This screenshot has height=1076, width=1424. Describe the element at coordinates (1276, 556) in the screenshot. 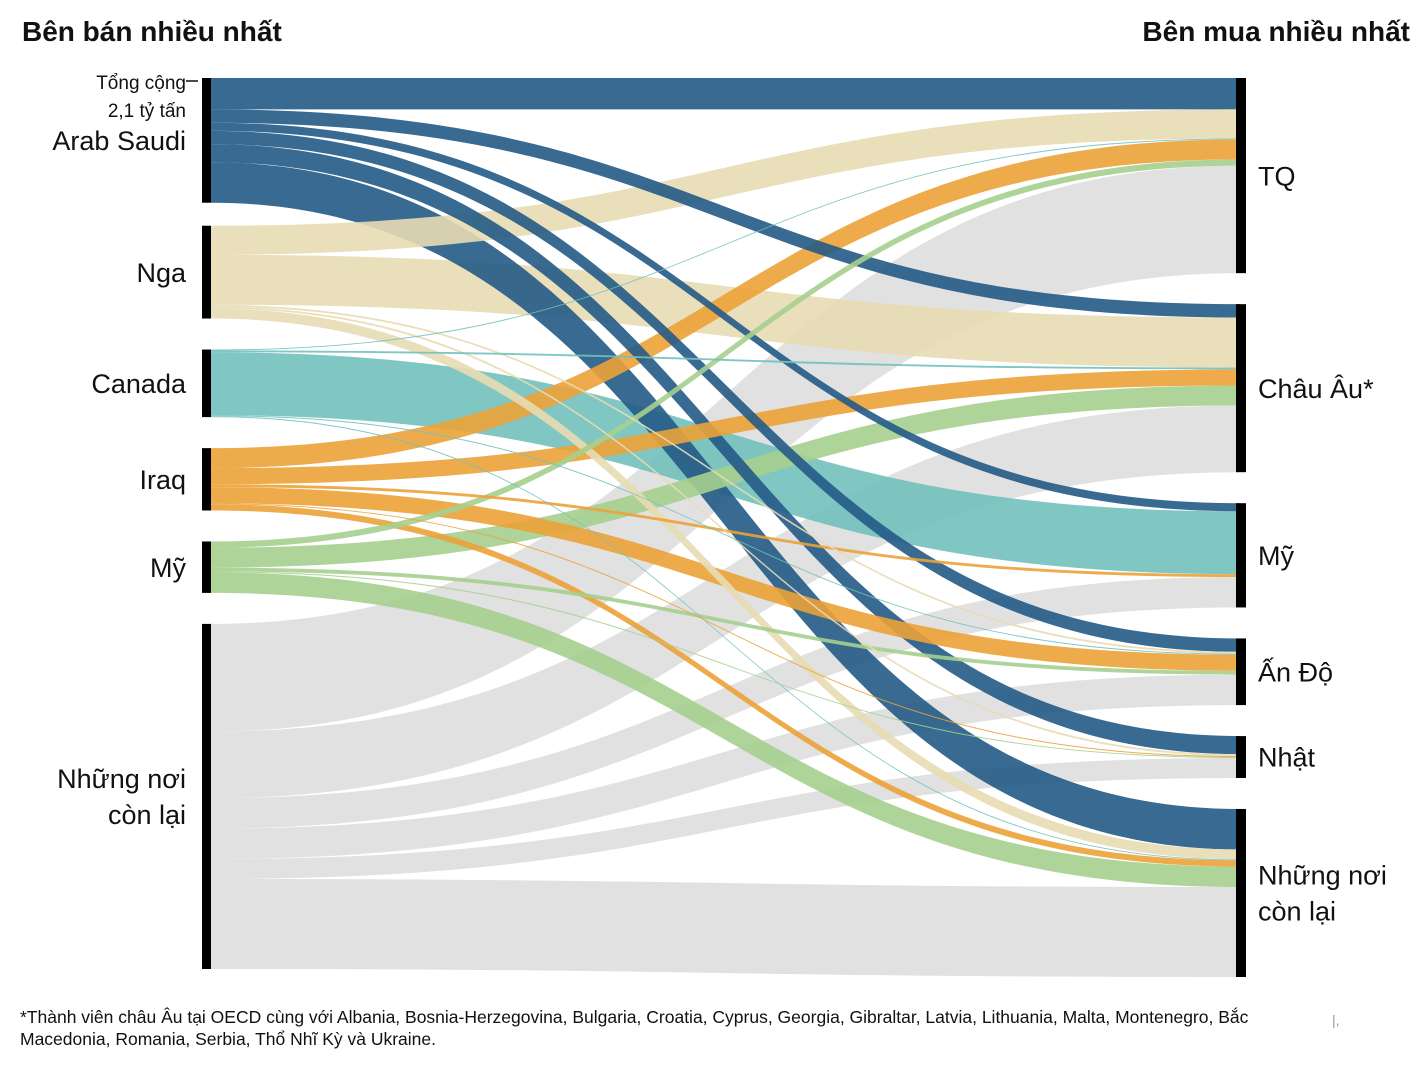

I see `target-label-my: Mỹ` at that location.